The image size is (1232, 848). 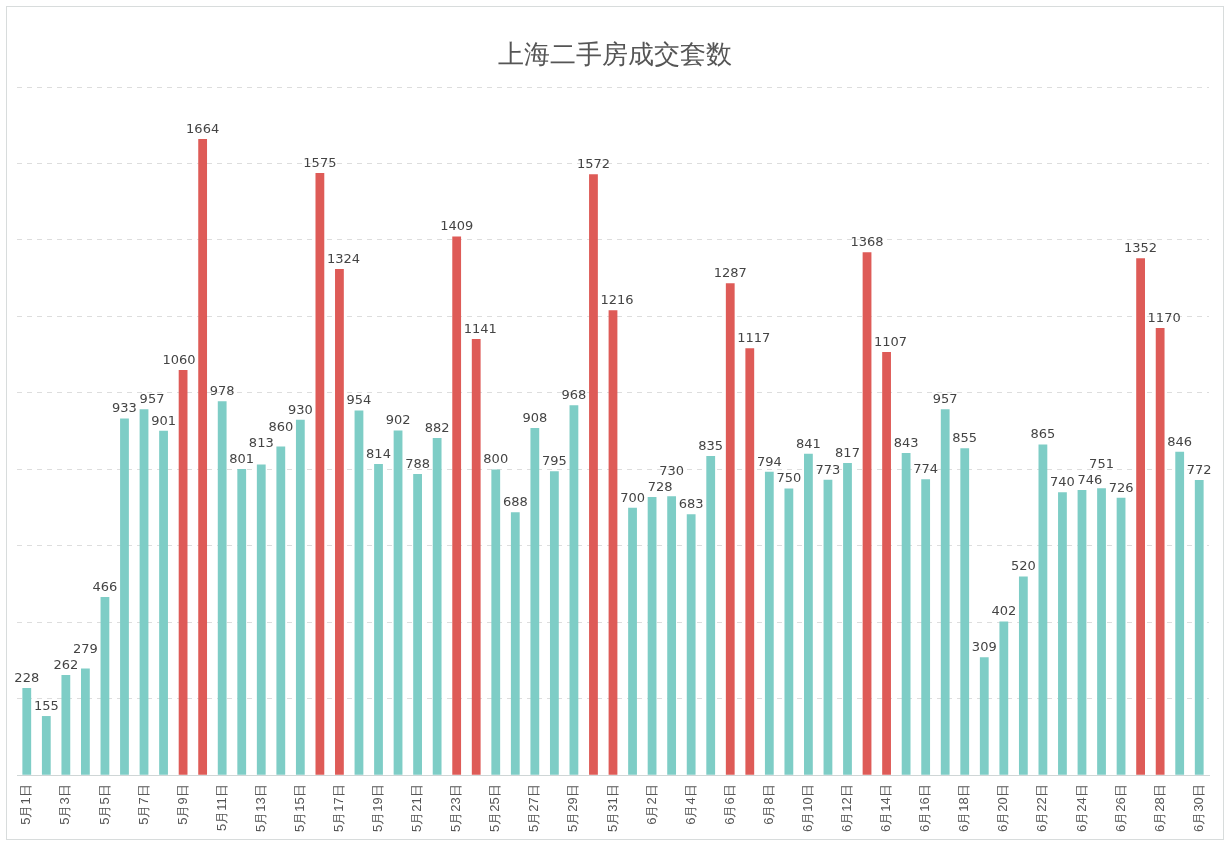 I want to click on data-label: 1117, so click(x=754, y=338).